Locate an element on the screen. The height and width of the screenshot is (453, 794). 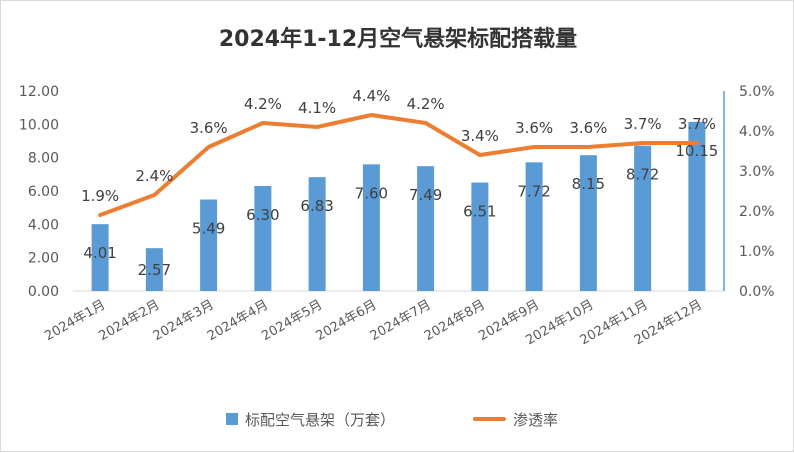
legend: 标配空气悬架（万套） 渗透率 is located at coordinates (392, 420).